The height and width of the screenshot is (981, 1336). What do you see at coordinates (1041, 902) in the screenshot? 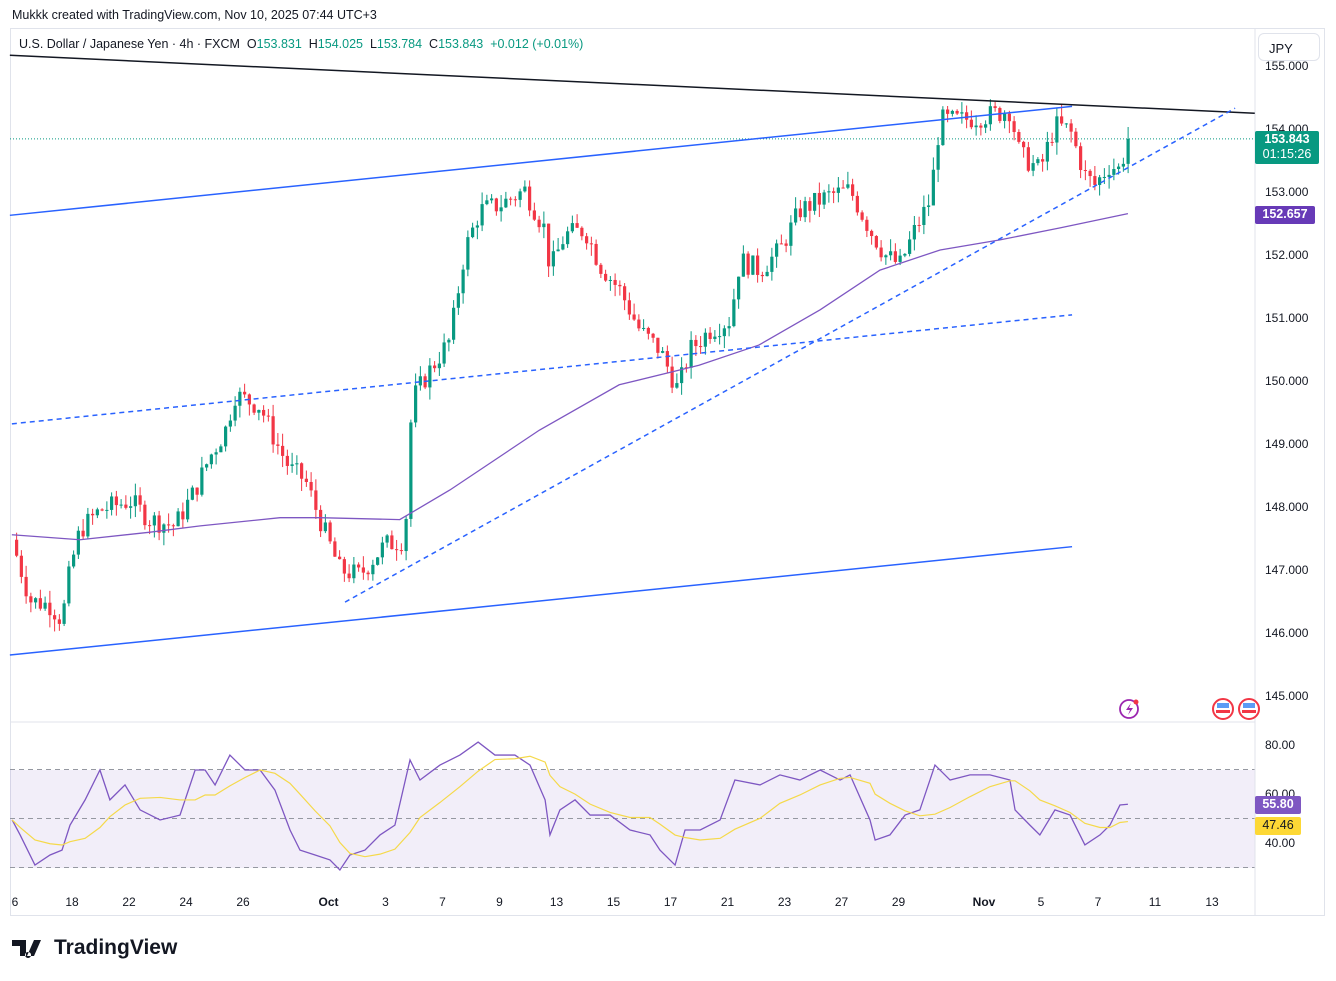
I see `time-tick: 5` at bounding box center [1041, 902].